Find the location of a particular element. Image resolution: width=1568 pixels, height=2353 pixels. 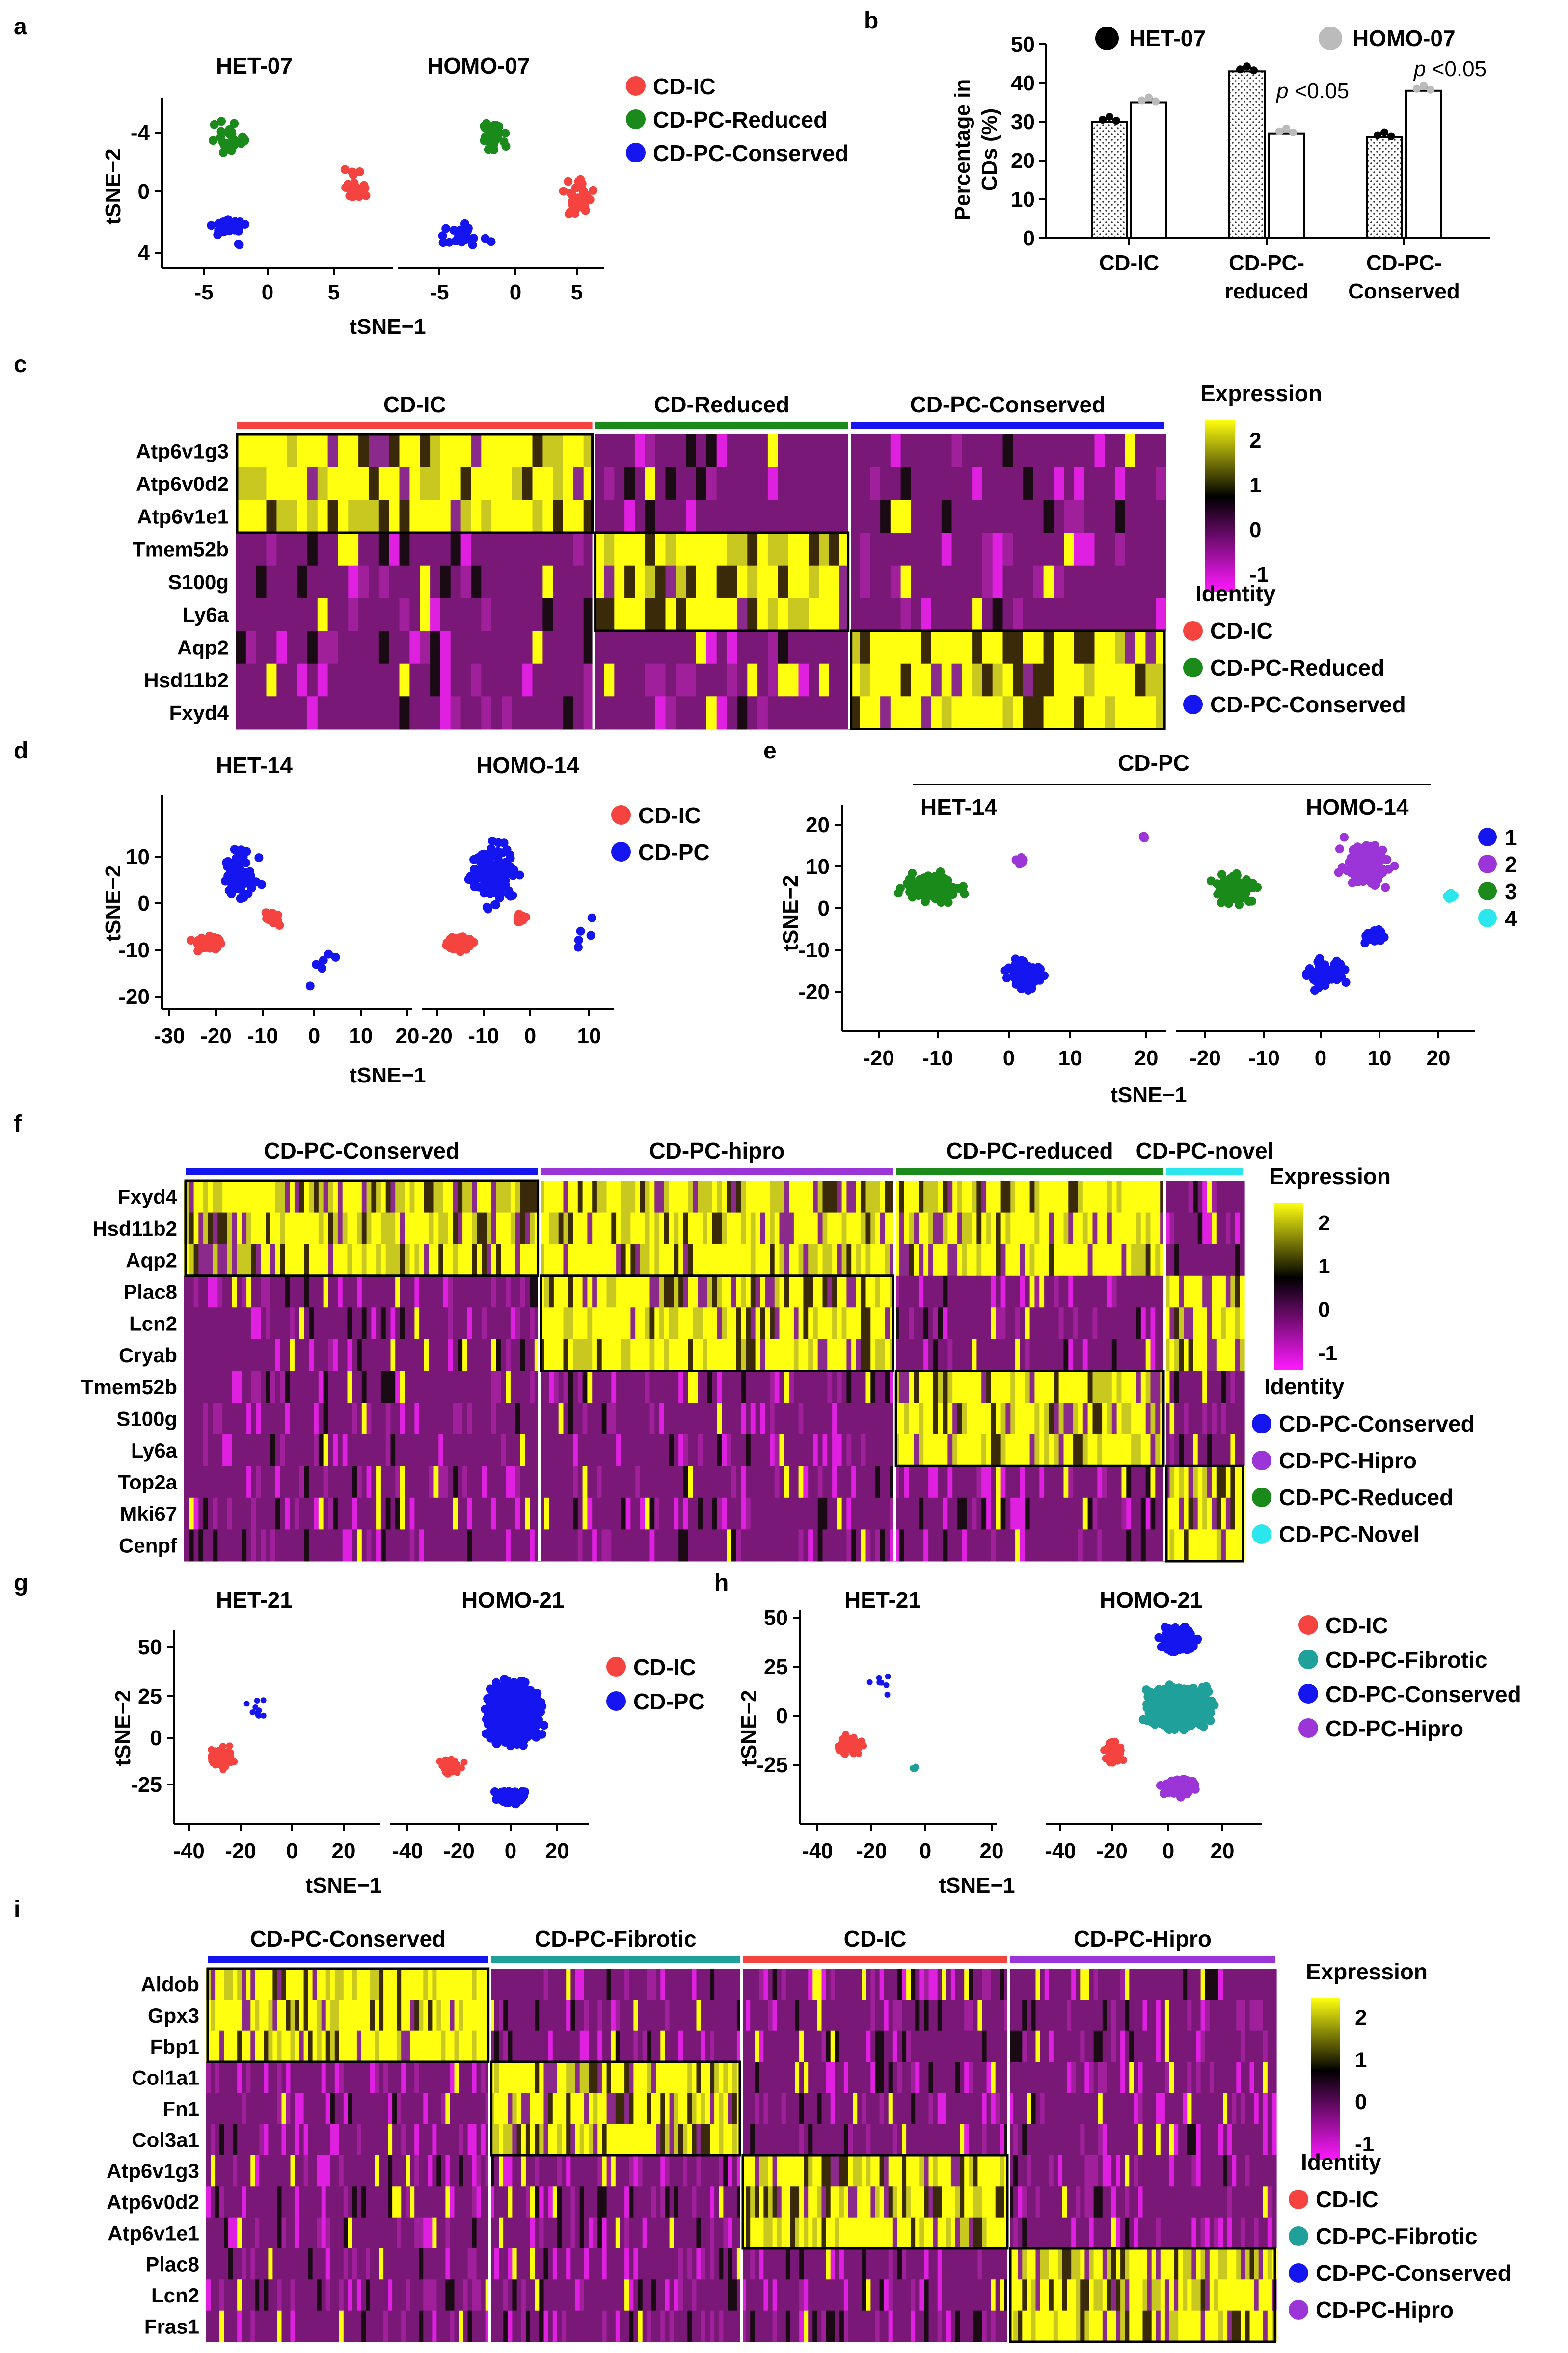

panel-g-ytick-label: -25 is located at coordinates (146, 1785).